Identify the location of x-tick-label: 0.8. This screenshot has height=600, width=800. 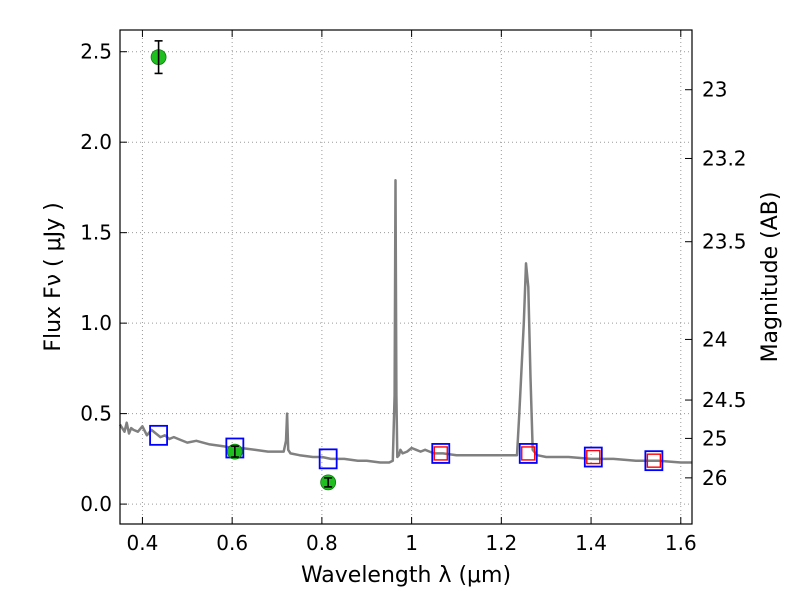
(322, 543).